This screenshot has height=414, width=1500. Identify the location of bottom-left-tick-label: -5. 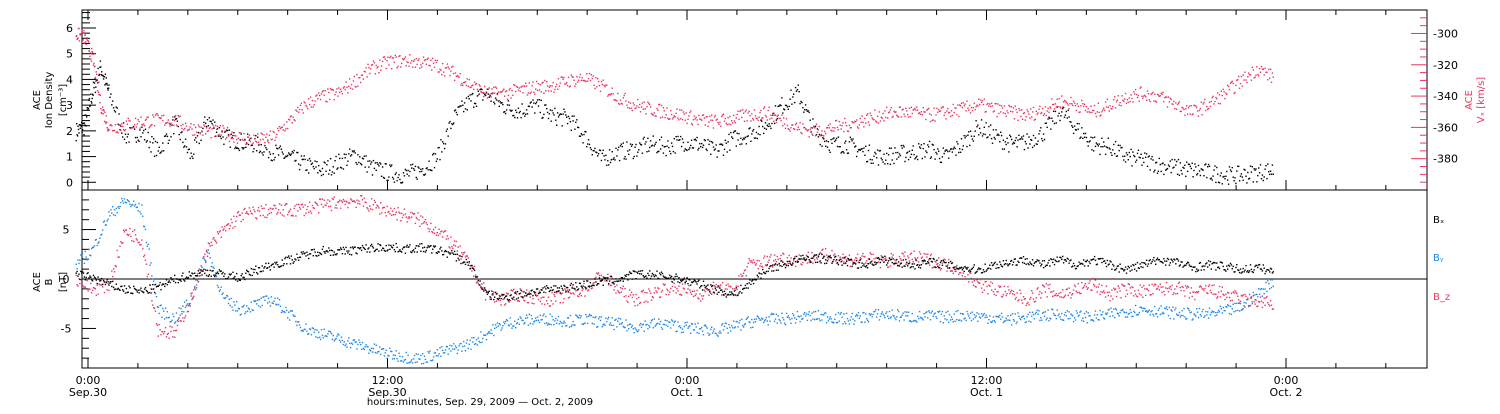
(66, 328).